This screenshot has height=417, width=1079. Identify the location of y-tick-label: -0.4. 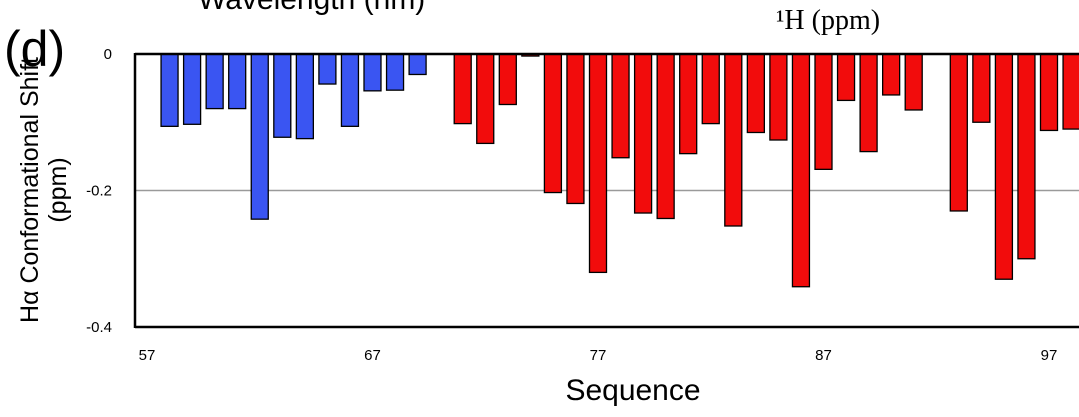
(99, 327).